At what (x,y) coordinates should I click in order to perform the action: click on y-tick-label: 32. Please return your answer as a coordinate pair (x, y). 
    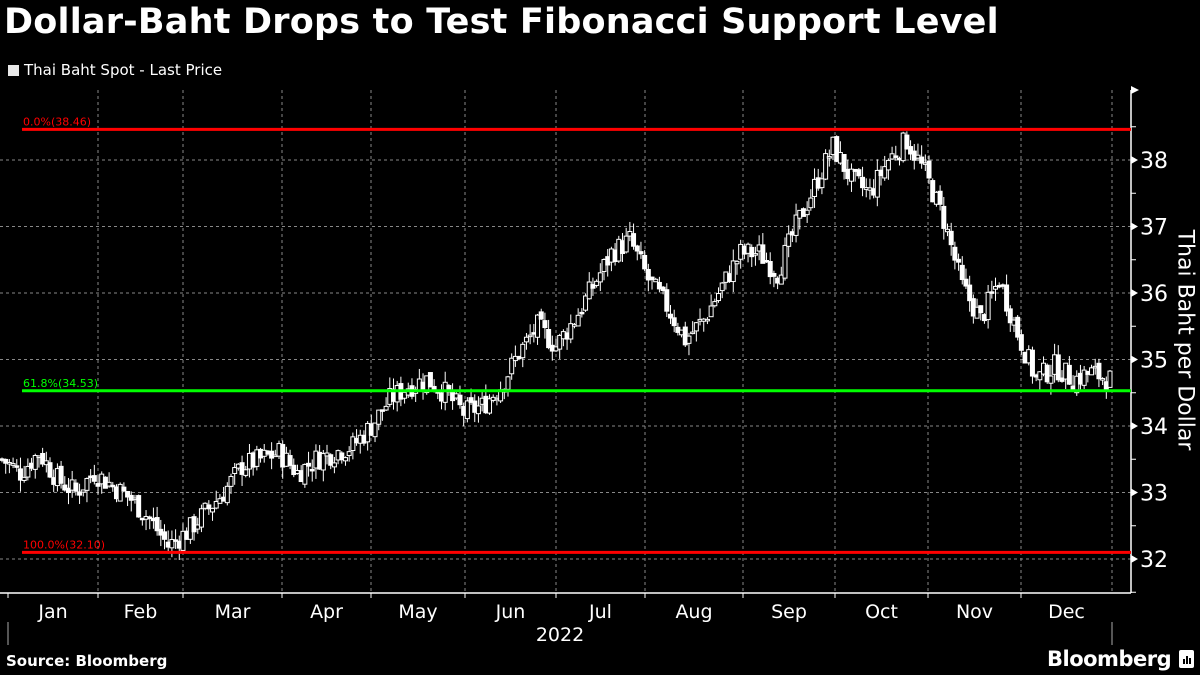
    Looking at the image, I should click on (1154, 560).